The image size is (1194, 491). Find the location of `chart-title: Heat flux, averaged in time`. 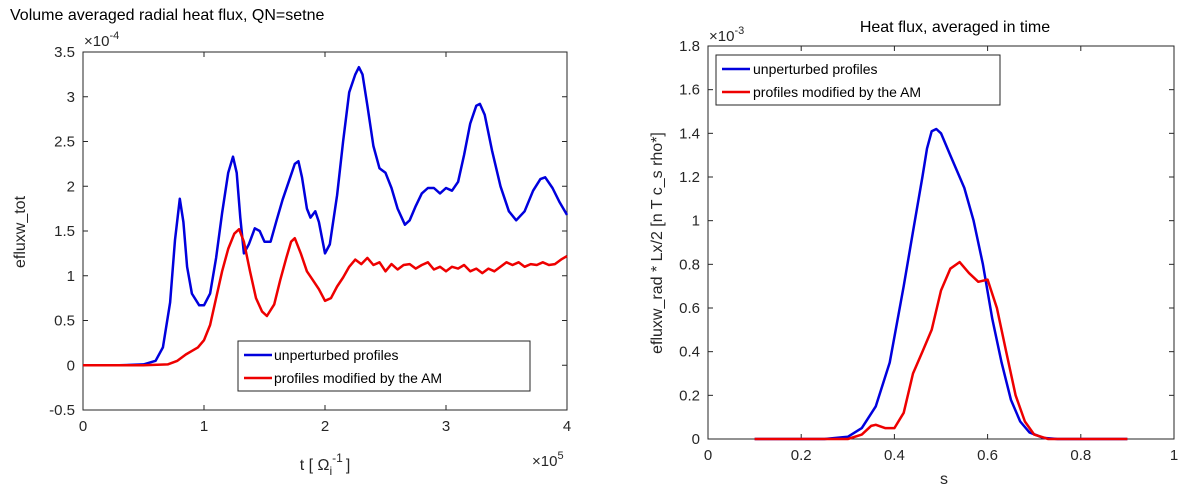

chart-title: Heat flux, averaged in time is located at coordinates (955, 27).